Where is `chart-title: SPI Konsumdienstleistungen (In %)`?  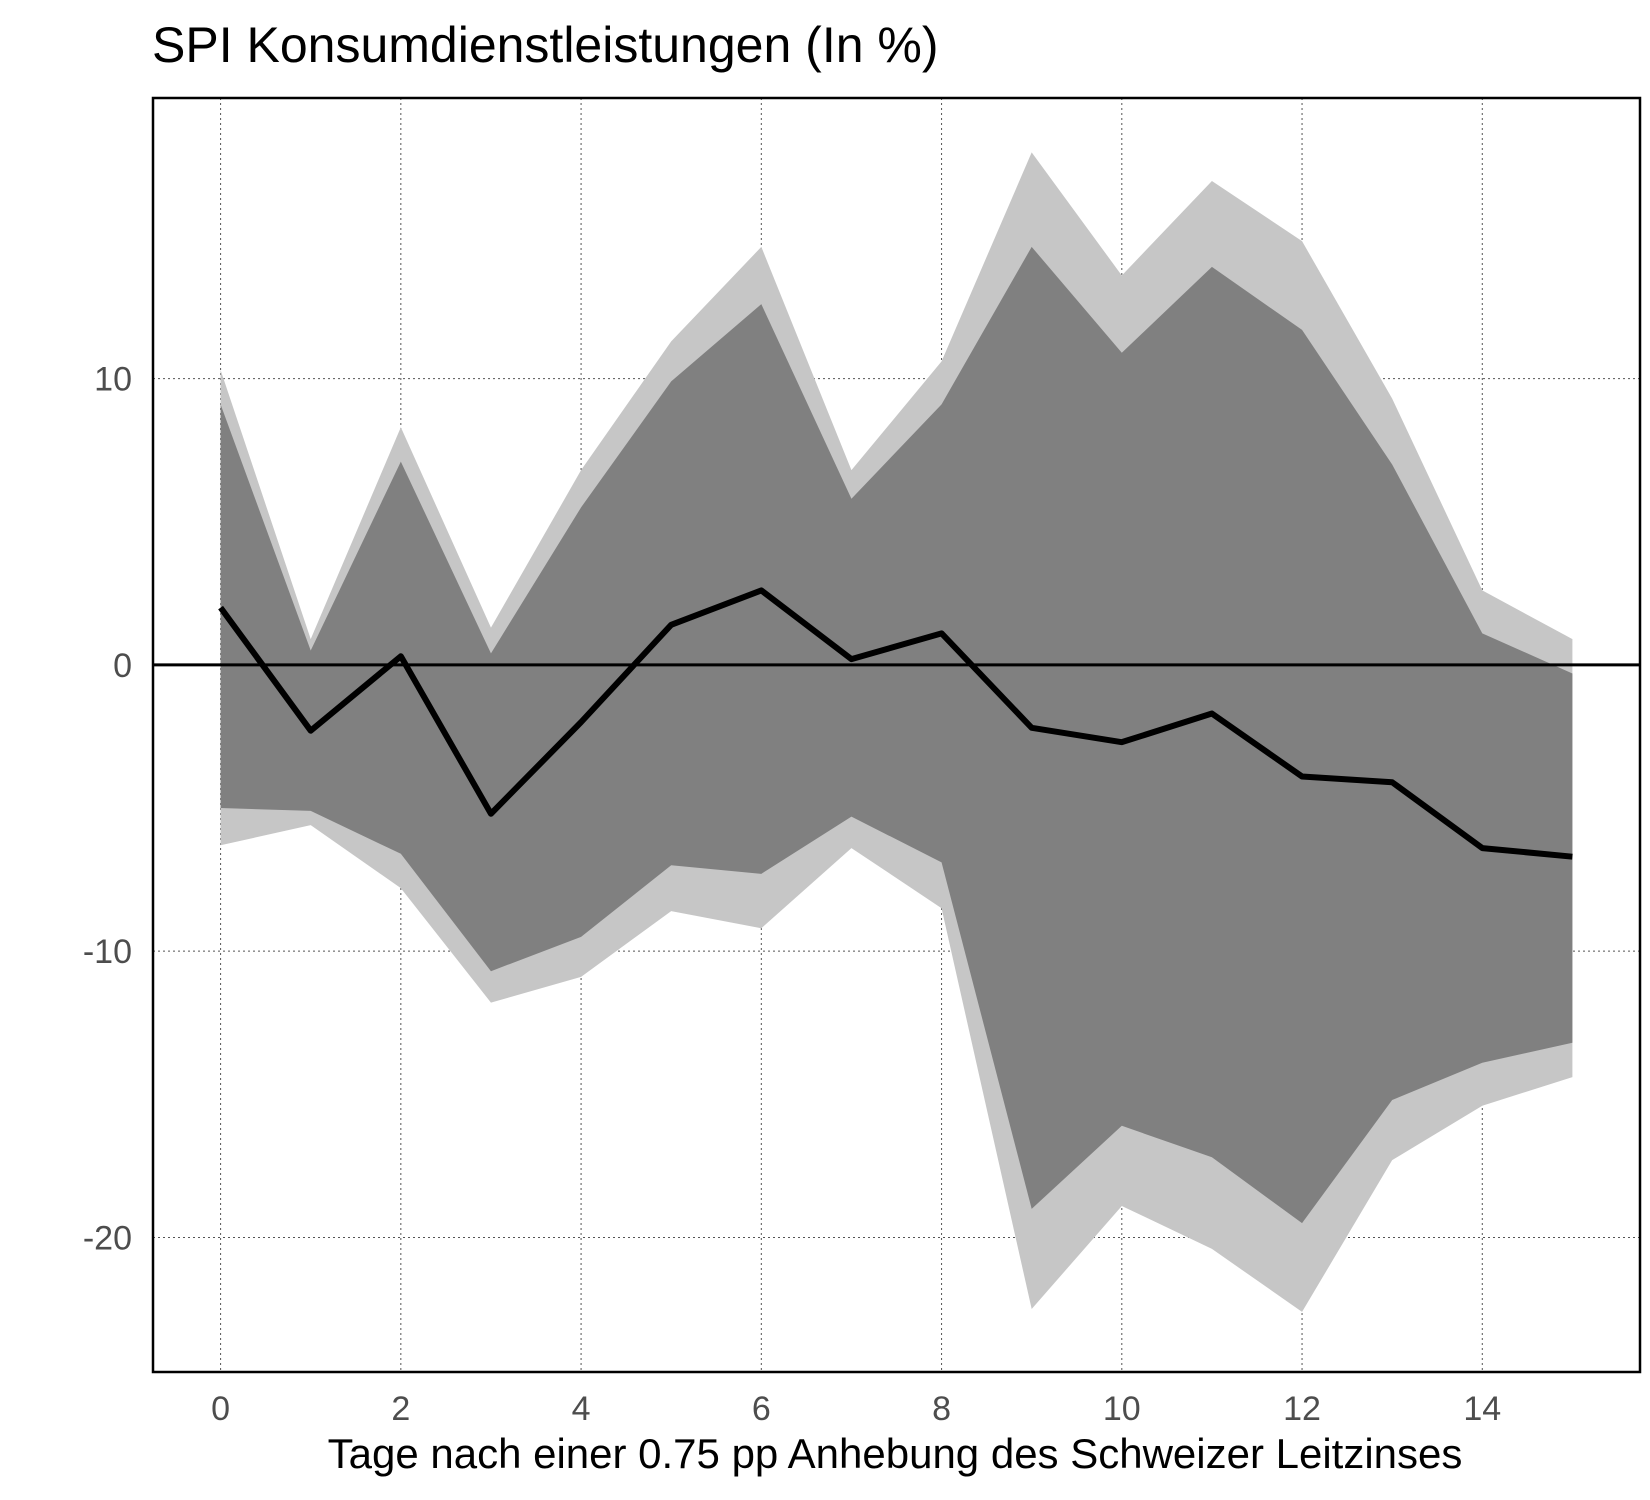 chart-title: SPI Konsumdienstleistungen (In %) is located at coordinates (545, 45).